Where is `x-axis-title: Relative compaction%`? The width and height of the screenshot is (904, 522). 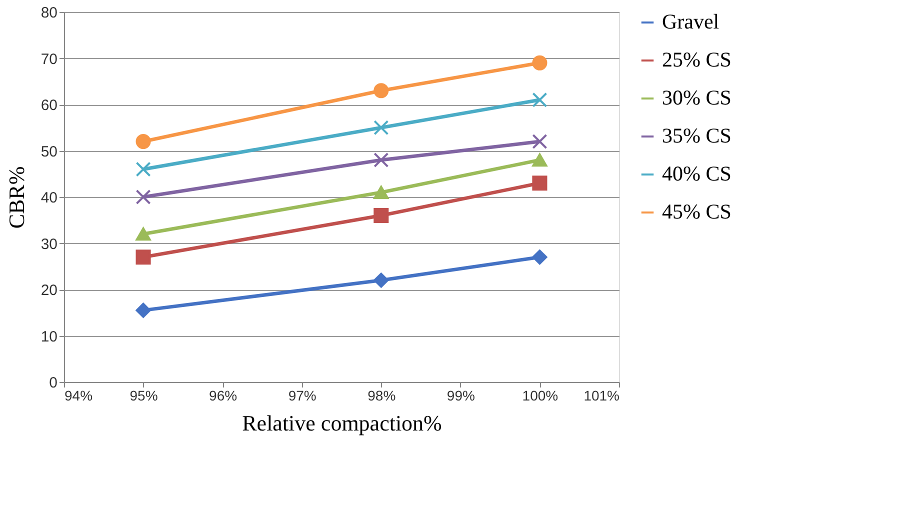
x-axis-title: Relative compaction% is located at coordinates (342, 423).